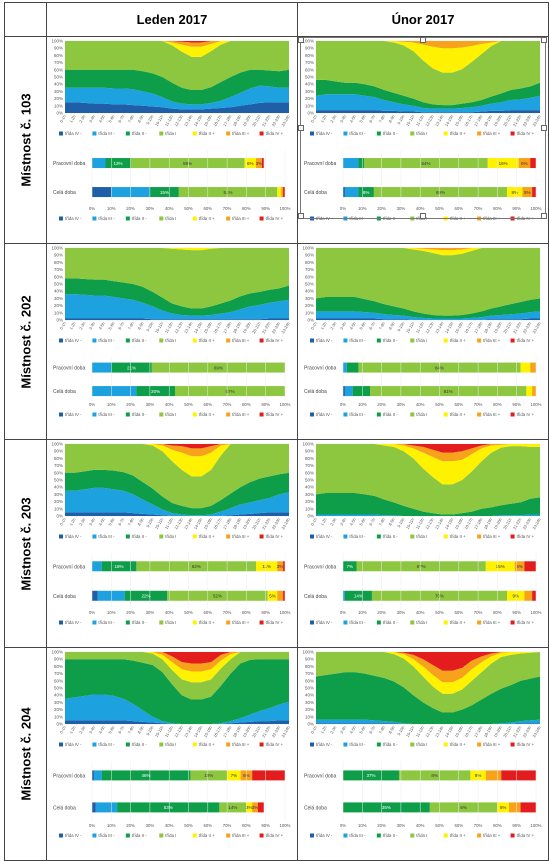  Describe the element at coordinates (410, 523) in the screenshot. I see `x-tick-label: 10-11h` at that location.